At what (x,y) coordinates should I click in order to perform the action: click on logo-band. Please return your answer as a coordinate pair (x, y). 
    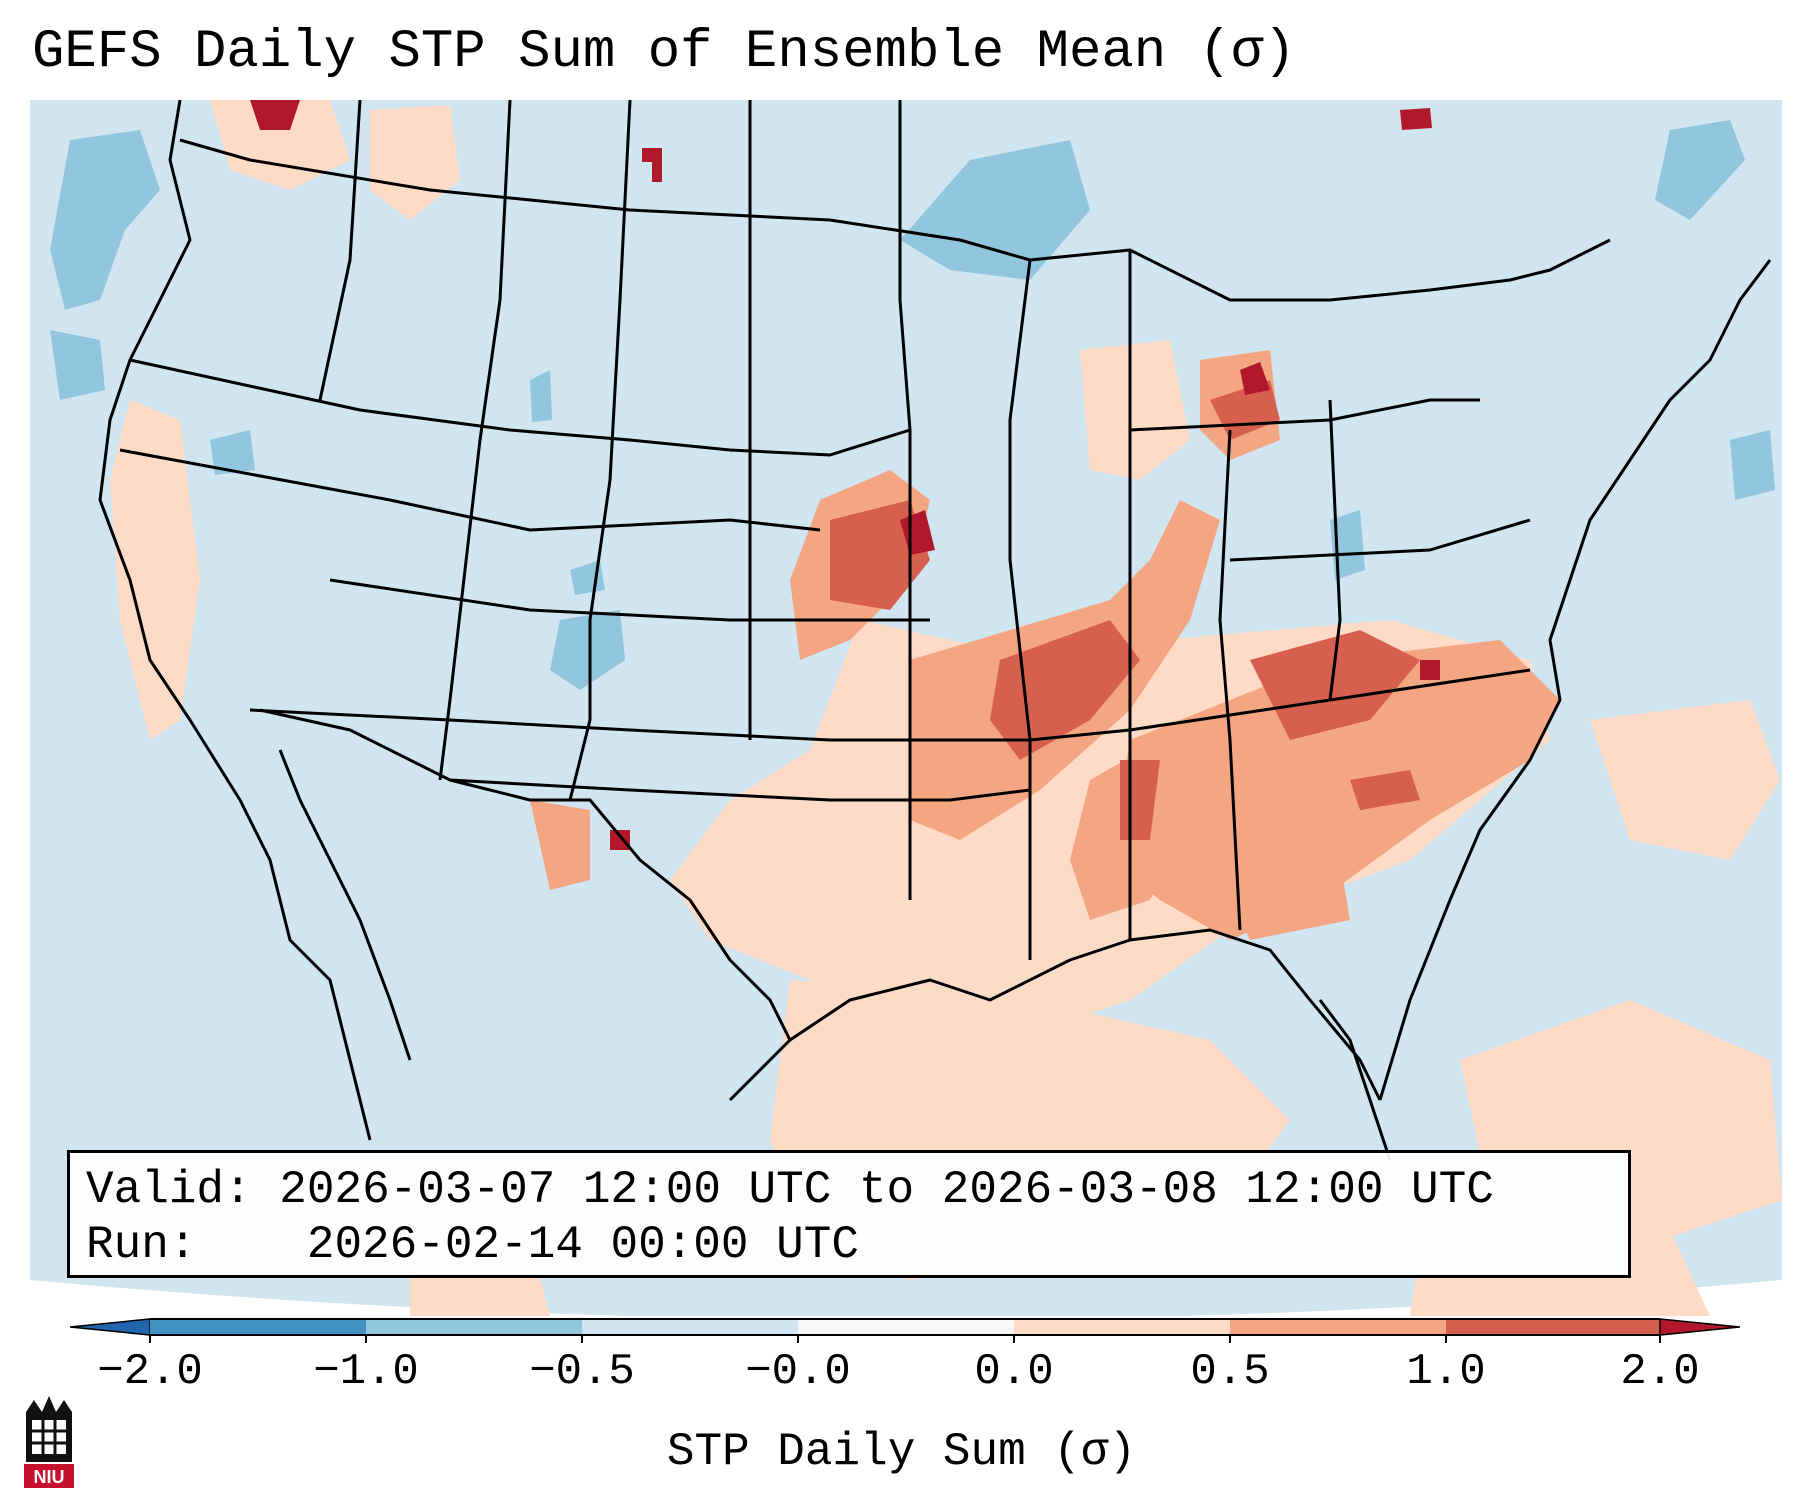
    Looking at the image, I should click on (49, 1476).